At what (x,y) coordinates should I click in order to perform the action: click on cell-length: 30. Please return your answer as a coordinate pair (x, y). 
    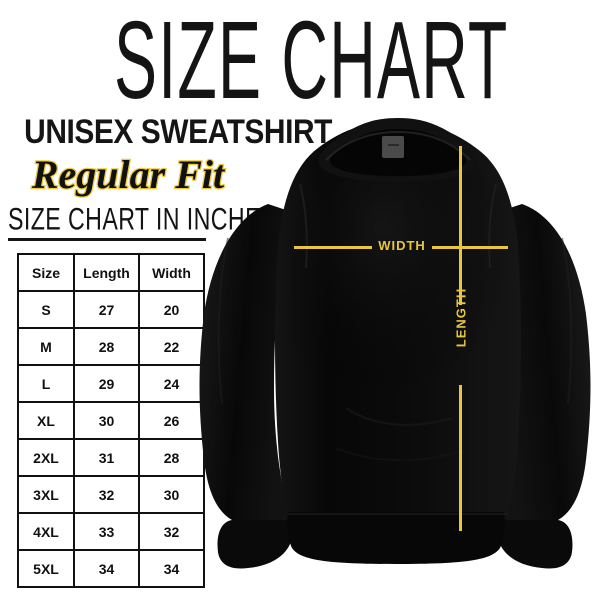
    Looking at the image, I should click on (106, 420).